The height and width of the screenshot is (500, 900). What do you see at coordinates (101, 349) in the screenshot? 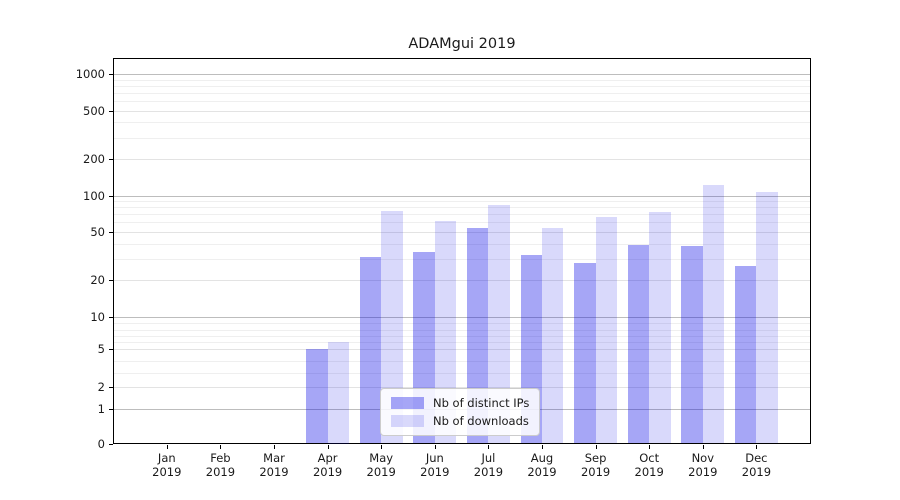
I see `y-tick-label: 5` at bounding box center [101, 349].